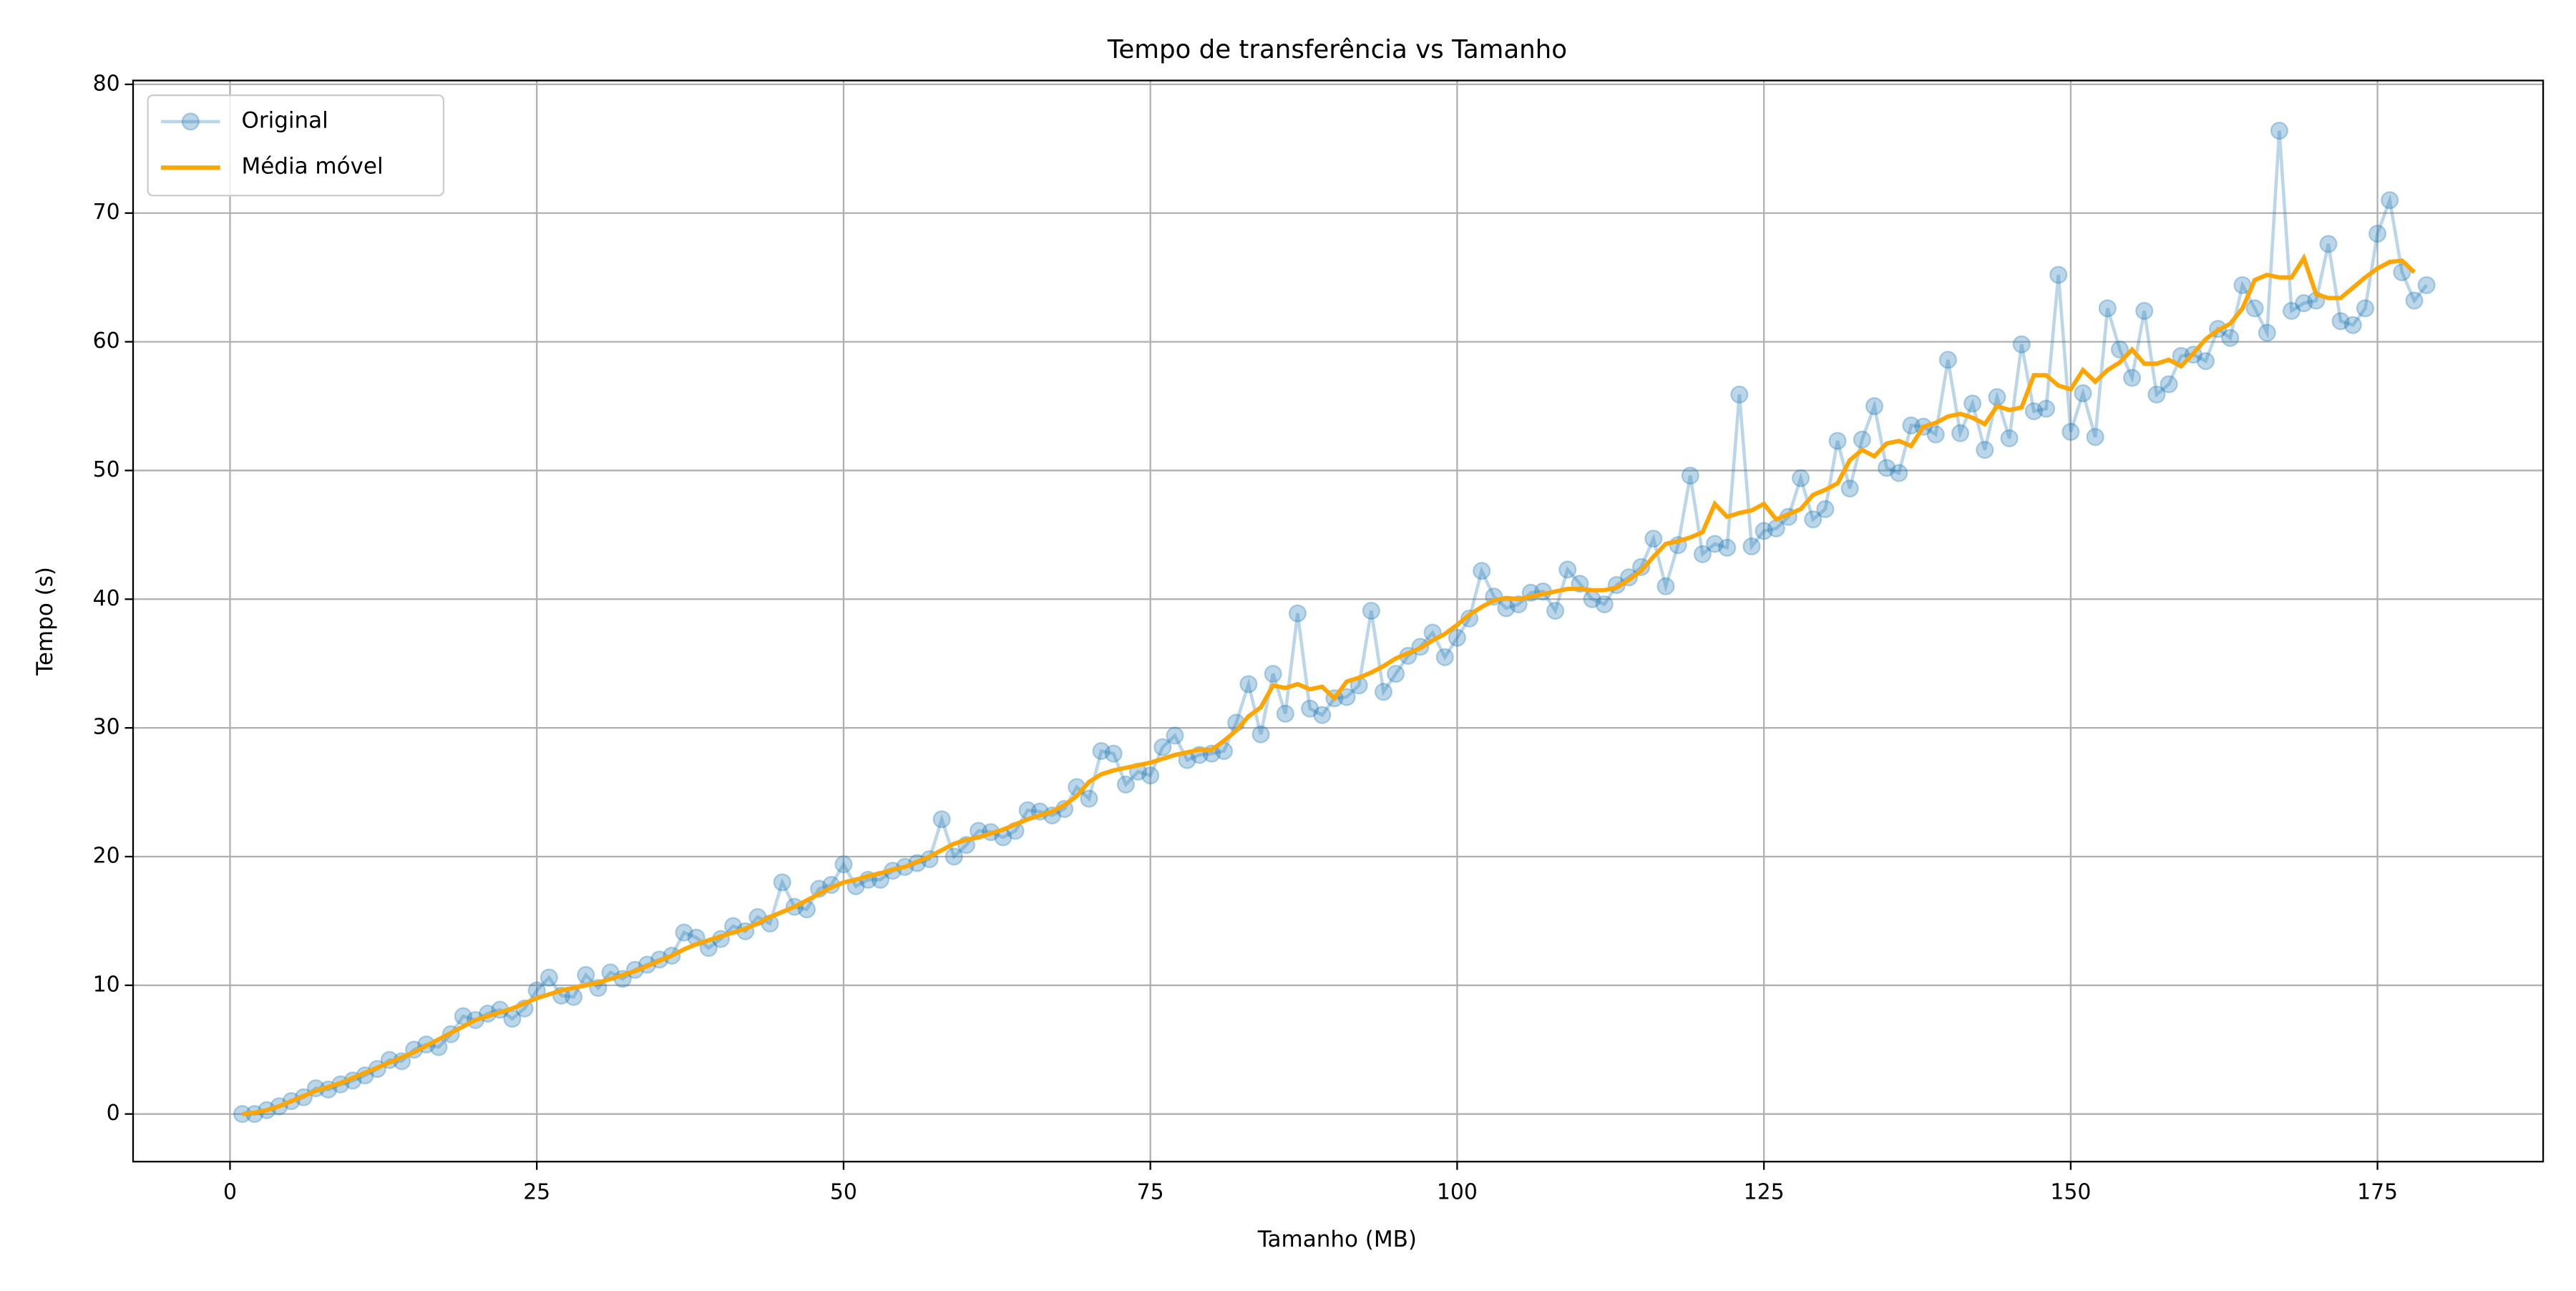 This screenshot has width=2576, height=1291. I want to click on y-tick-label: 20, so click(106, 855).